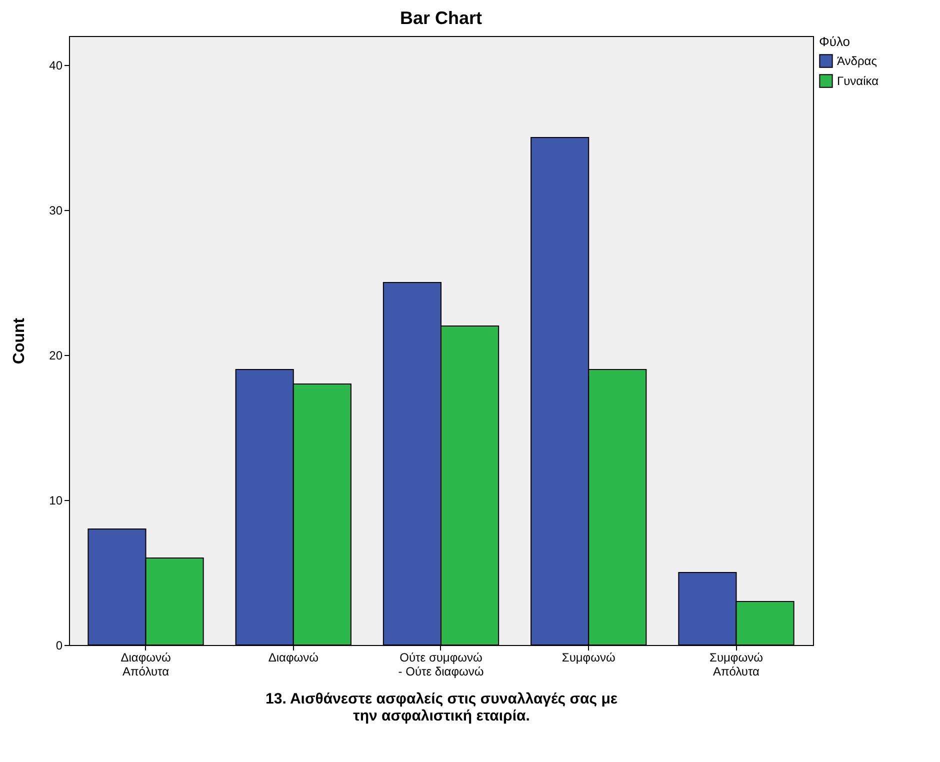  What do you see at coordinates (19, 340) in the screenshot?
I see `y-axis-title: Count` at bounding box center [19, 340].